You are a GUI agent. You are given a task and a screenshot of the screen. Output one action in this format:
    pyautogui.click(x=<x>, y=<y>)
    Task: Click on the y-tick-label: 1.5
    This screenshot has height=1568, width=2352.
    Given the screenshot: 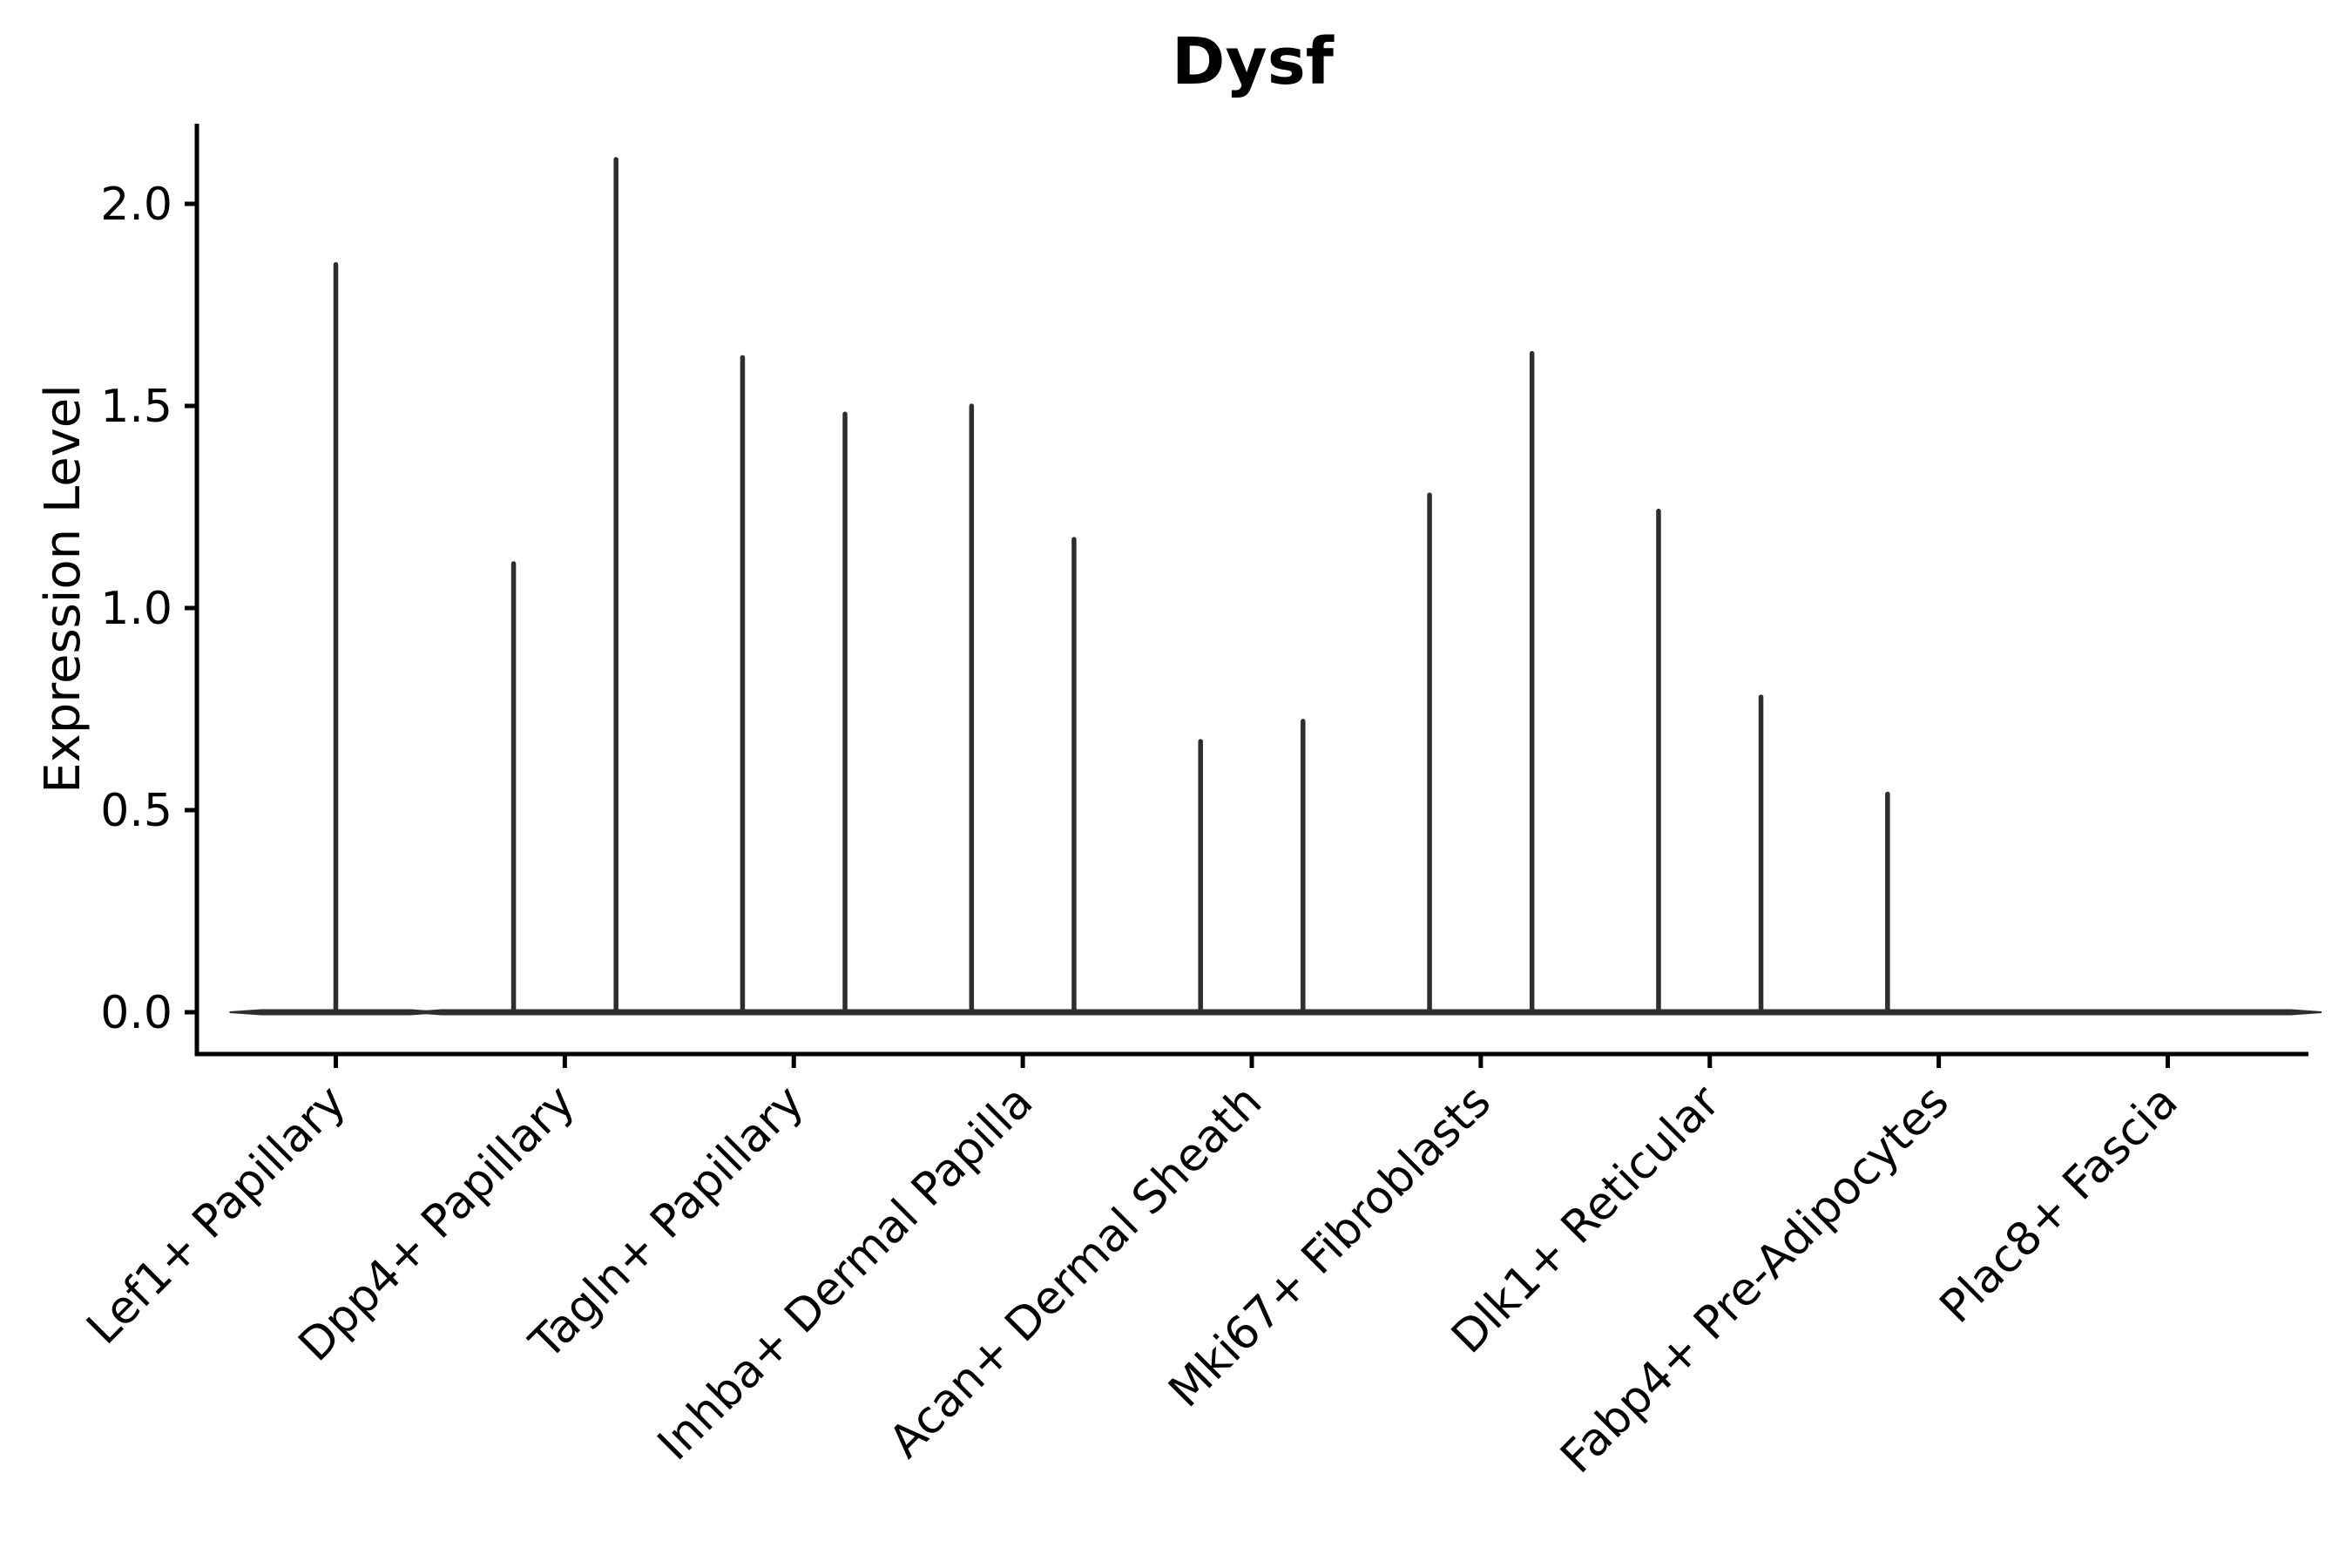 What is the action you would take?
    pyautogui.click(x=136, y=407)
    